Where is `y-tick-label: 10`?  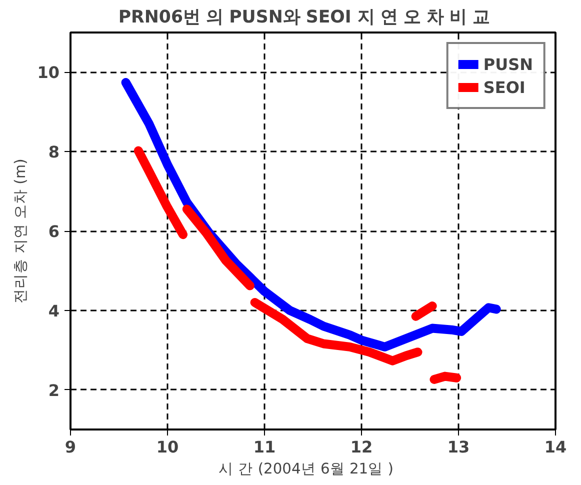
y-tick-label: 10 is located at coordinates (48, 72).